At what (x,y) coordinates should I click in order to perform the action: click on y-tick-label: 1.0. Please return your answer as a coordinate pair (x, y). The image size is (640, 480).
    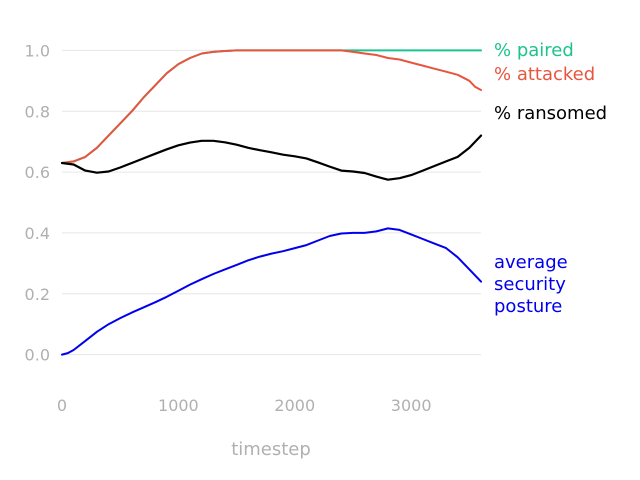
    Looking at the image, I should click on (37, 50).